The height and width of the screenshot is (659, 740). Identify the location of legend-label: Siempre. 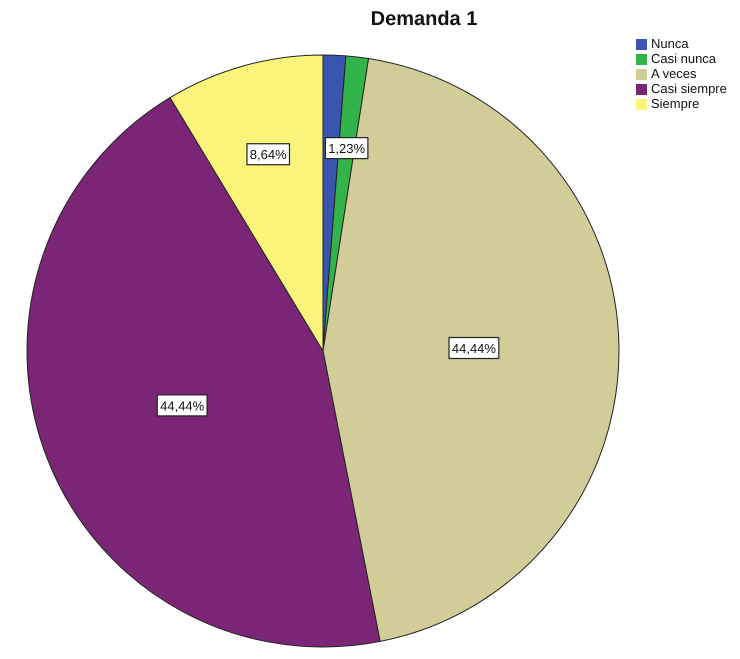
(675, 103).